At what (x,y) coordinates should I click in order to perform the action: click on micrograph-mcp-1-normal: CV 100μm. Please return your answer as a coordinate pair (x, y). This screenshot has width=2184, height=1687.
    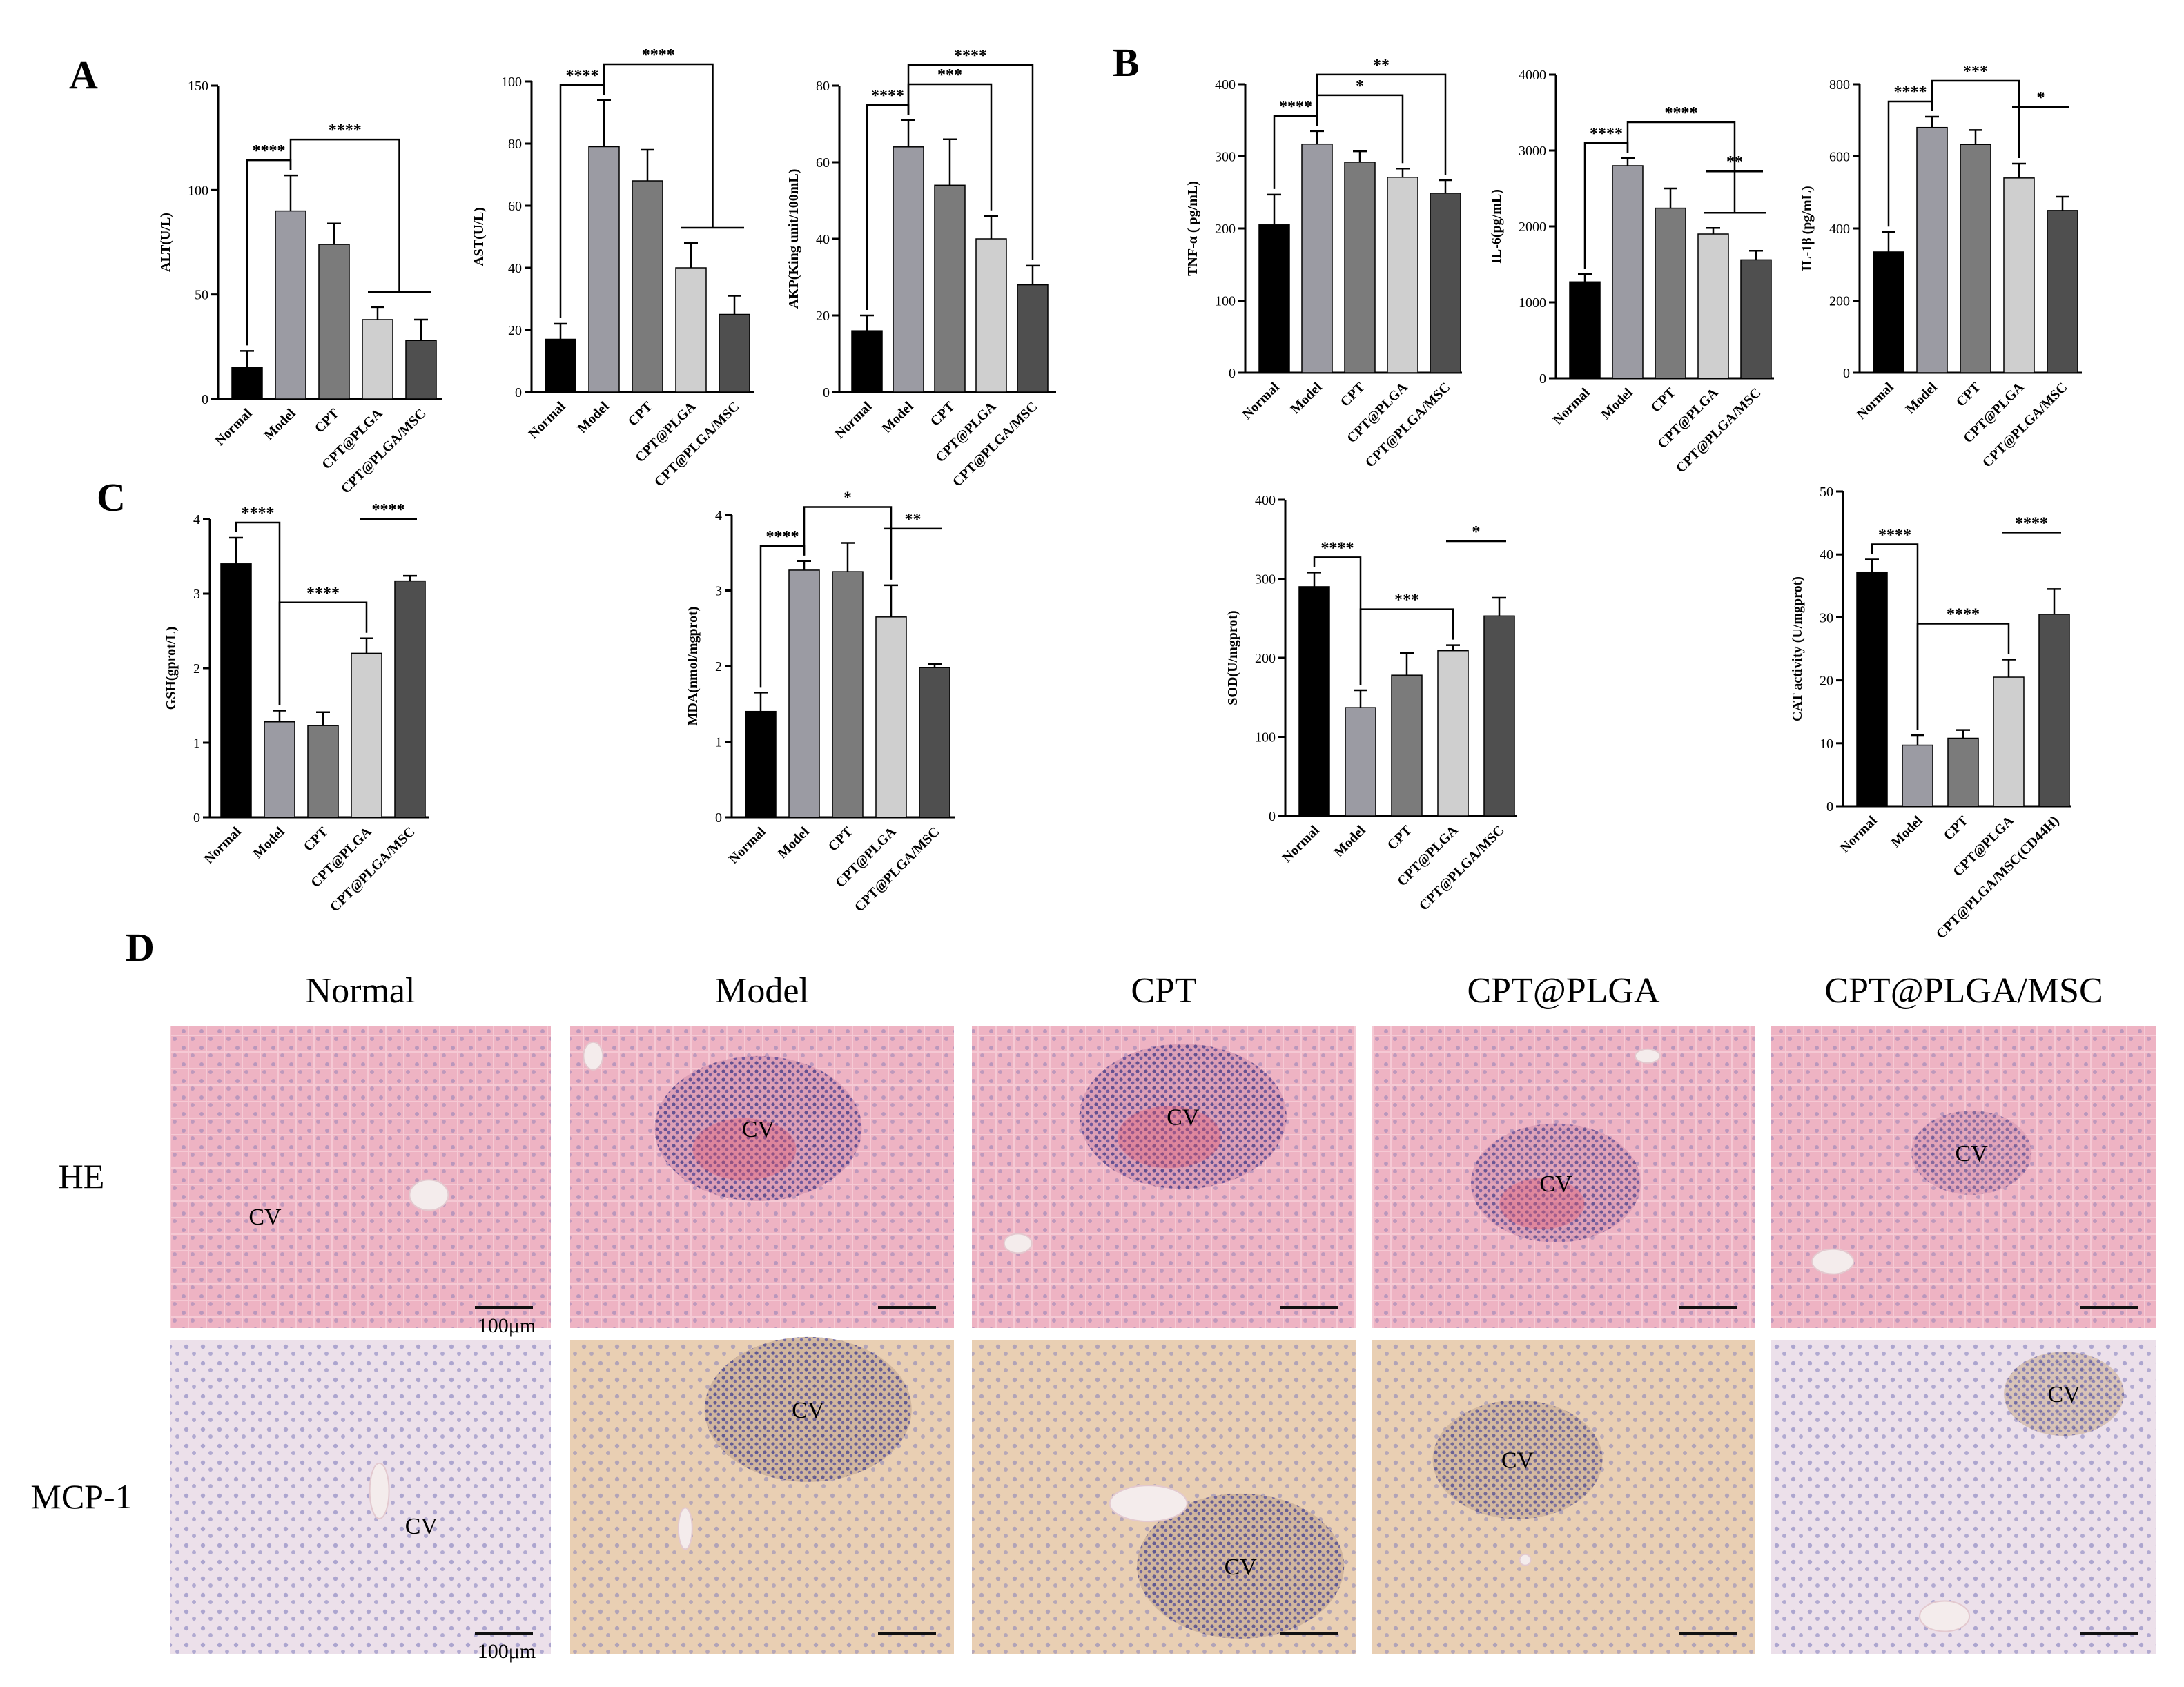
    Looking at the image, I should click on (360, 1501).